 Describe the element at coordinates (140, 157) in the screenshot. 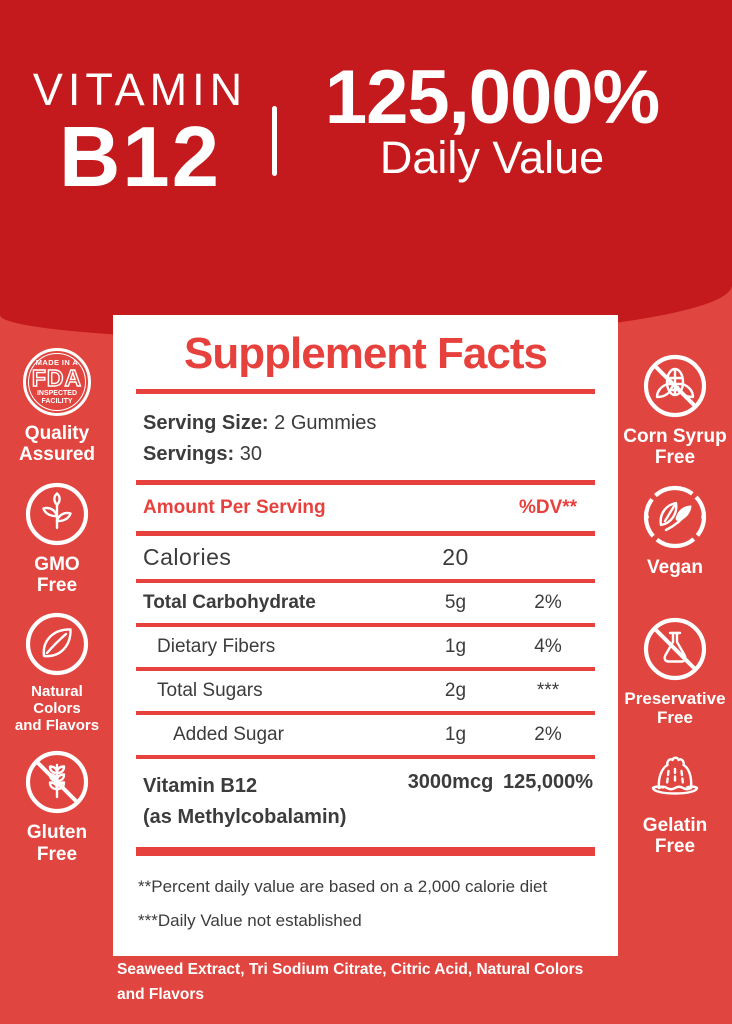

I see `product-name-b12: B12` at that location.